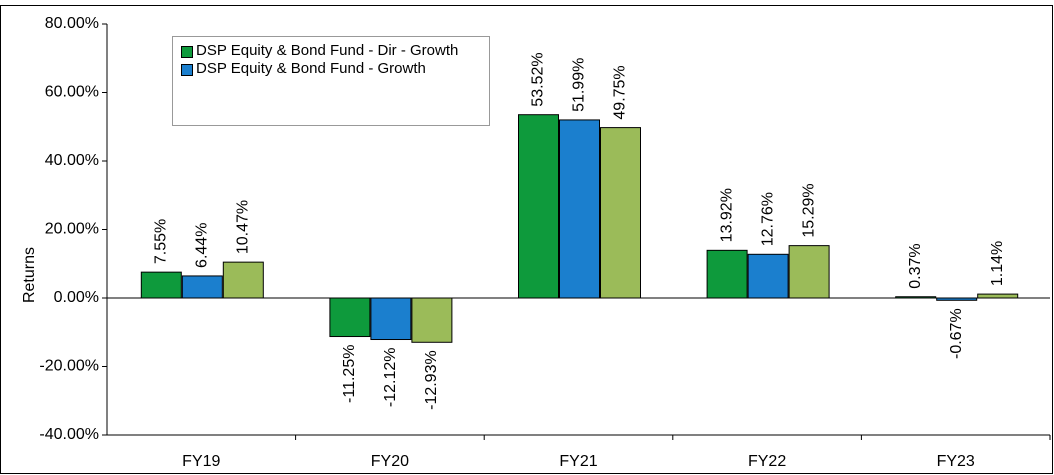 This screenshot has height=475, width=1054. What do you see at coordinates (726, 215) in the screenshot?
I see `data-label: 13.92%` at bounding box center [726, 215].